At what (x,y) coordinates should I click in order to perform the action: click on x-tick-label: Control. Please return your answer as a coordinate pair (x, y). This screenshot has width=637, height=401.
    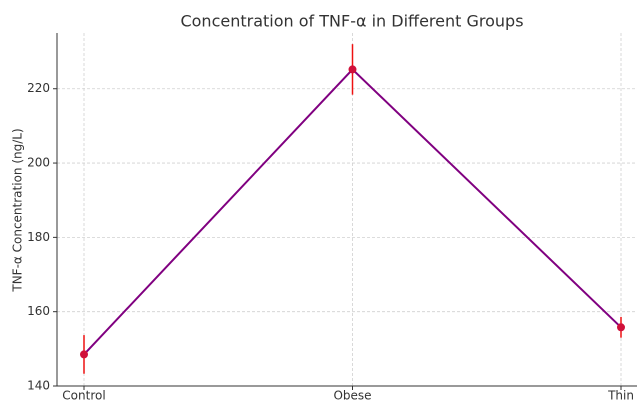
    Looking at the image, I should click on (83, 395).